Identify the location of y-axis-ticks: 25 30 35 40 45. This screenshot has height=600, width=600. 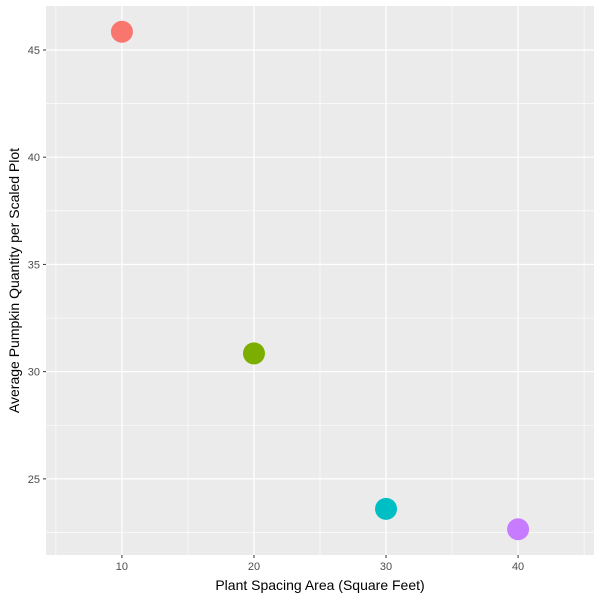
(37, 265).